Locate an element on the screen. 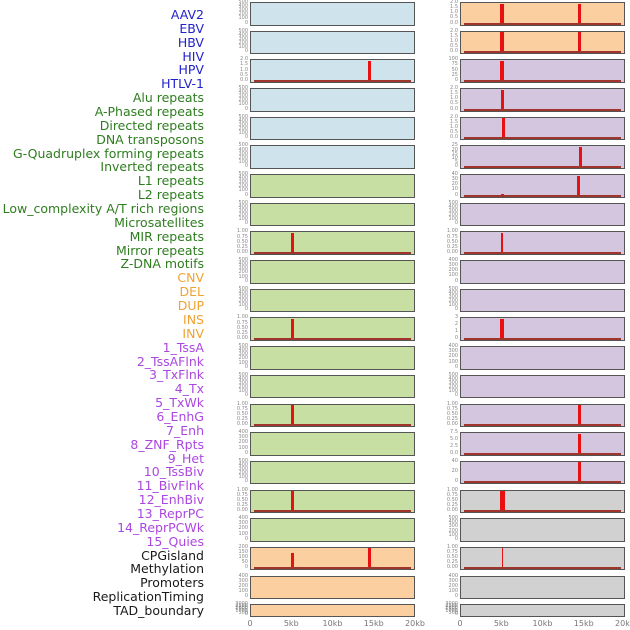  feature-label-cnv: CNV is located at coordinates (190, 278).